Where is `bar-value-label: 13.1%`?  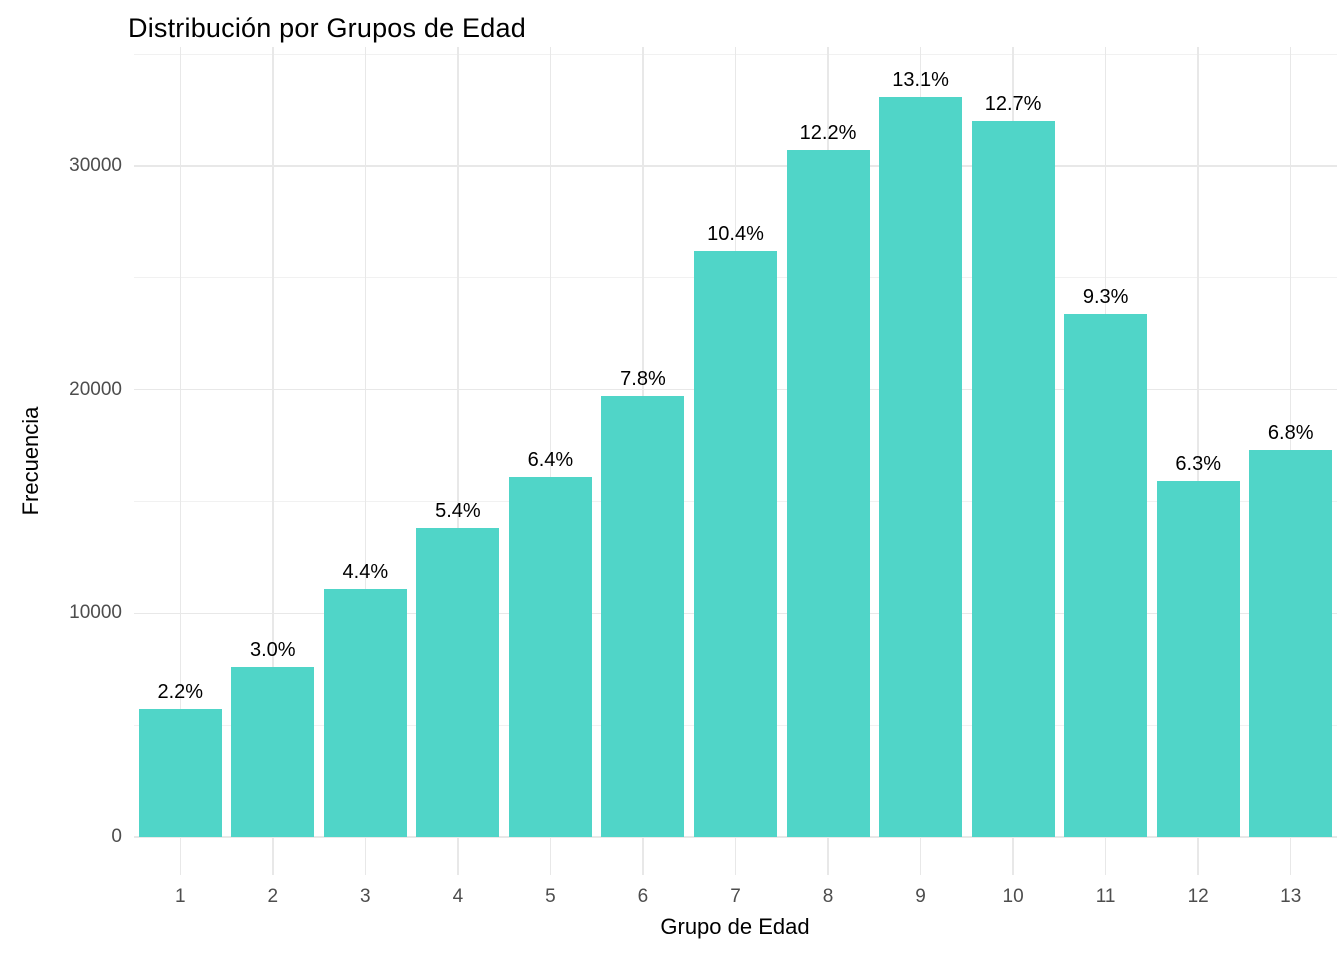
bar-value-label: 13.1% is located at coordinates (920, 79).